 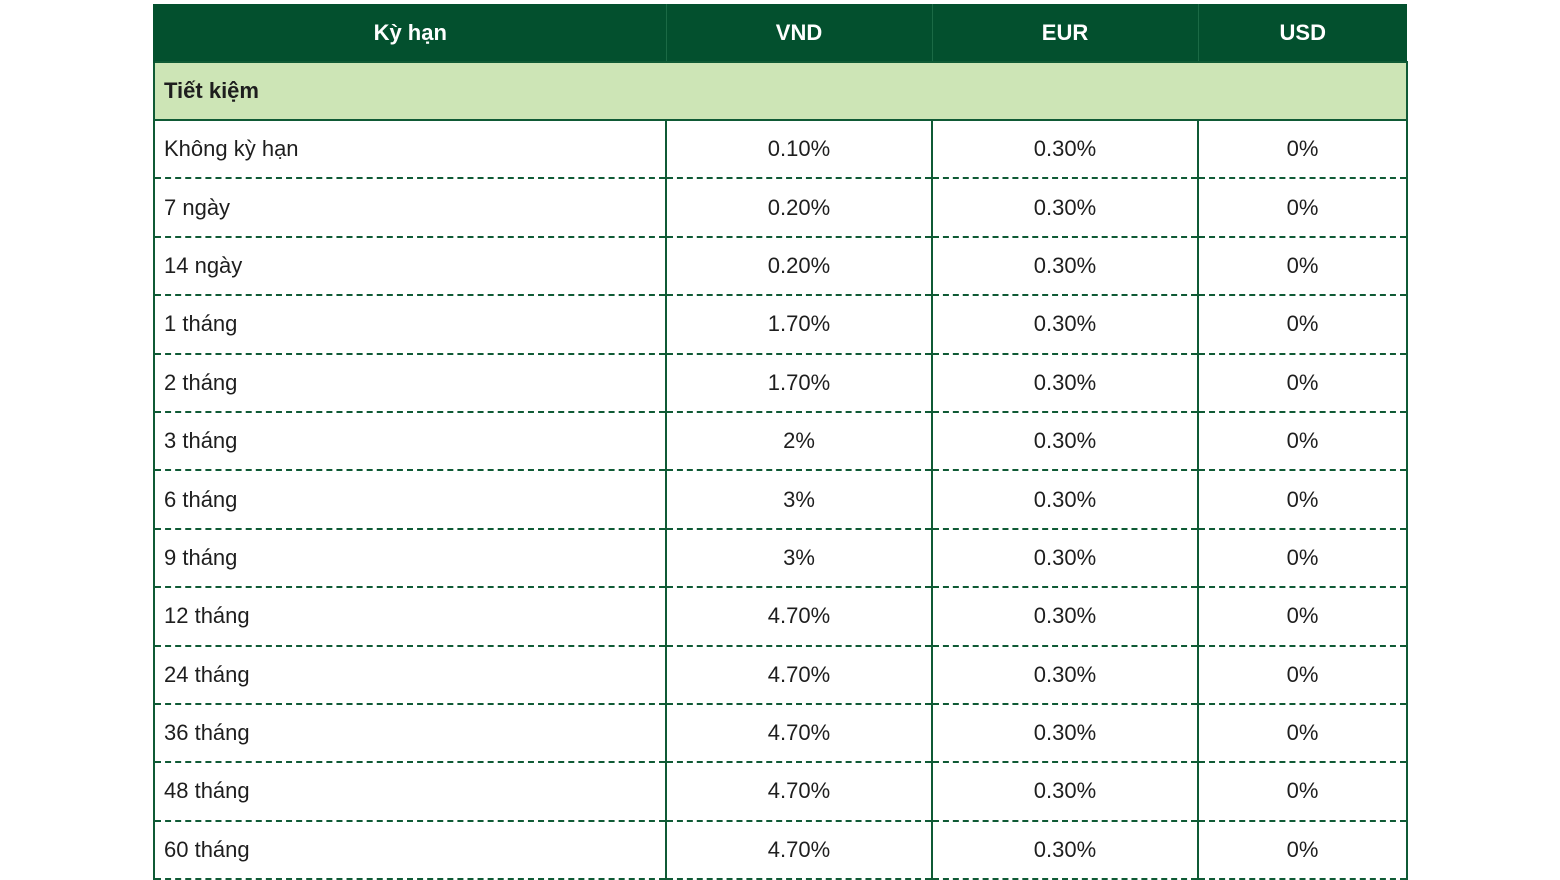 I want to click on data-row: 24 tháng 4.70% 0.30% 0%, so click(x=780, y=675).